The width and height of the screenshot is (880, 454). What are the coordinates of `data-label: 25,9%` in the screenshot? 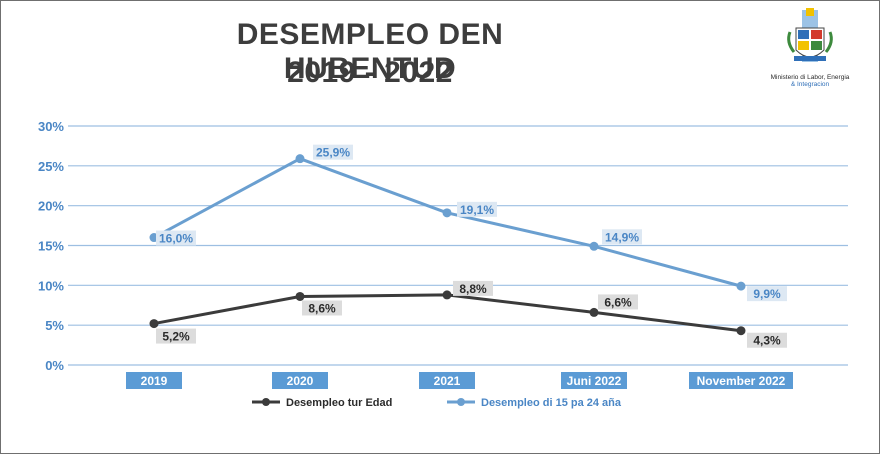 It's located at (333, 153).